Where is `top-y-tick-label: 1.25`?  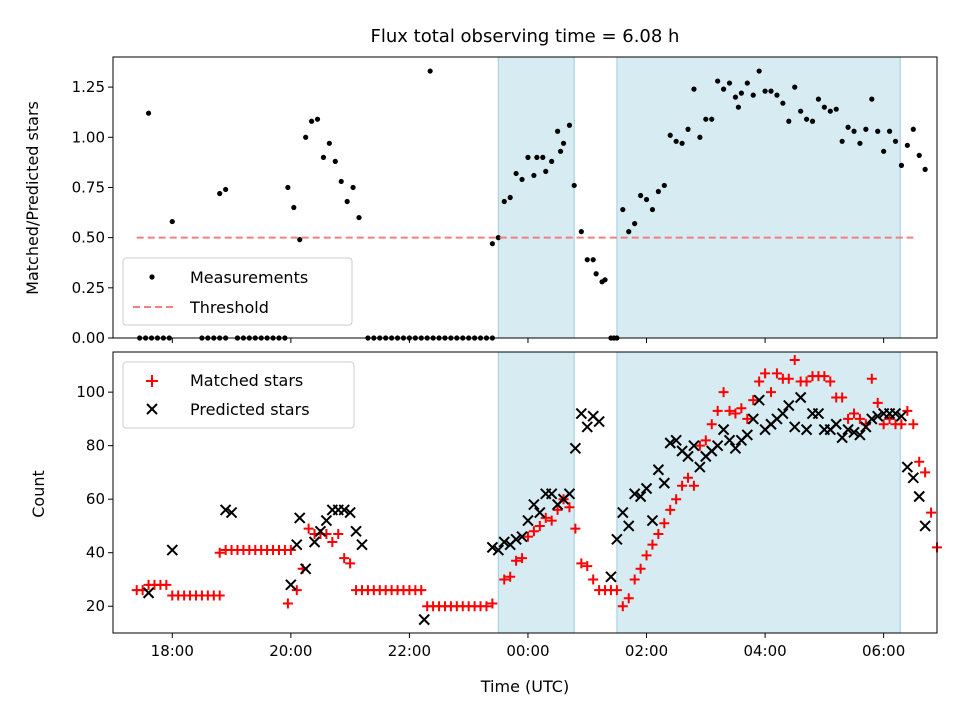 top-y-tick-label: 1.25 is located at coordinates (88, 87).